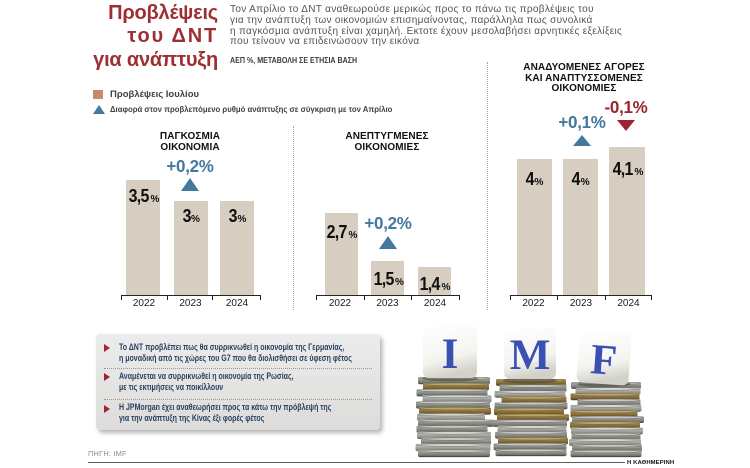 Image resolution: width=750 pixels, height=468 pixels. What do you see at coordinates (450, 354) in the screenshot?
I see `svg-text: I` at bounding box center [450, 354].